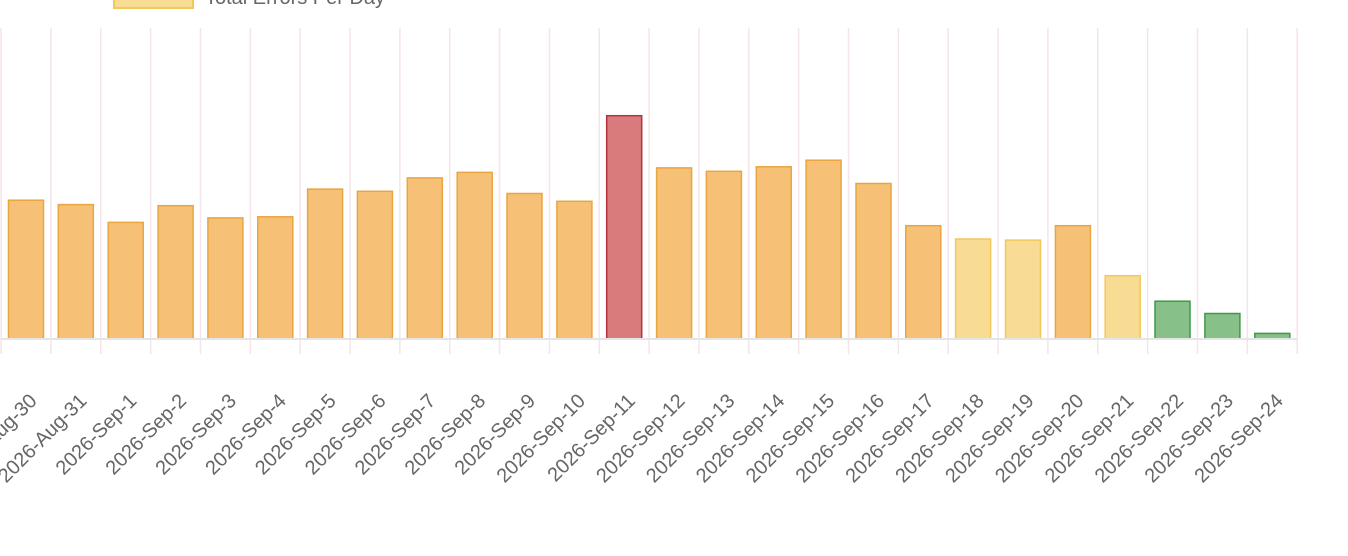 The width and height of the screenshot is (1348, 556). What do you see at coordinates (153, 4) in the screenshot?
I see `legend-swatch` at bounding box center [153, 4].